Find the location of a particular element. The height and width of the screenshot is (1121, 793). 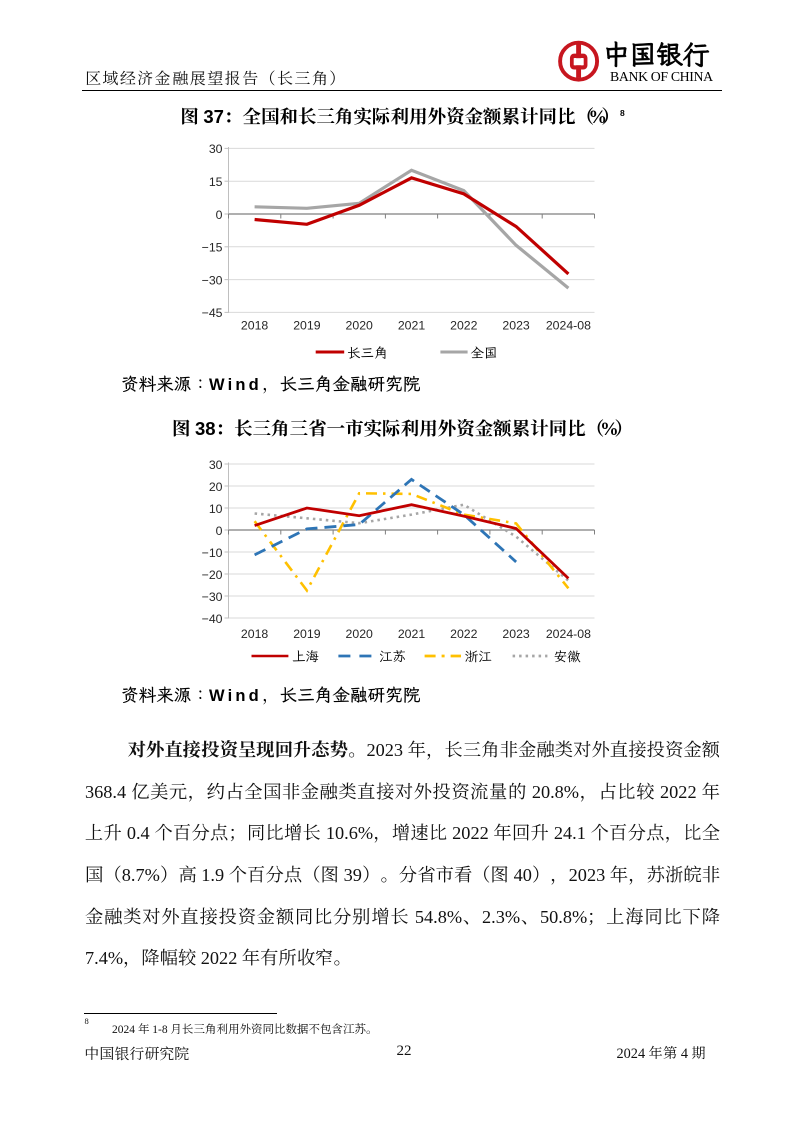

svg-text: 长三角 is located at coordinates (367, 352).